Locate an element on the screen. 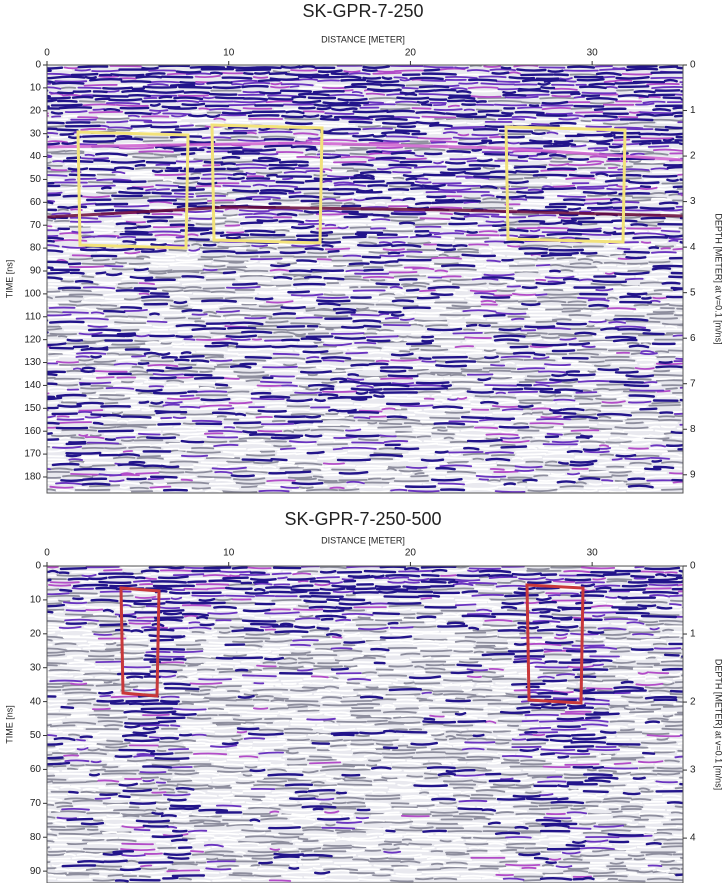 The width and height of the screenshot is (727, 883). y-tick-label: 170 is located at coordinates (32, 454).